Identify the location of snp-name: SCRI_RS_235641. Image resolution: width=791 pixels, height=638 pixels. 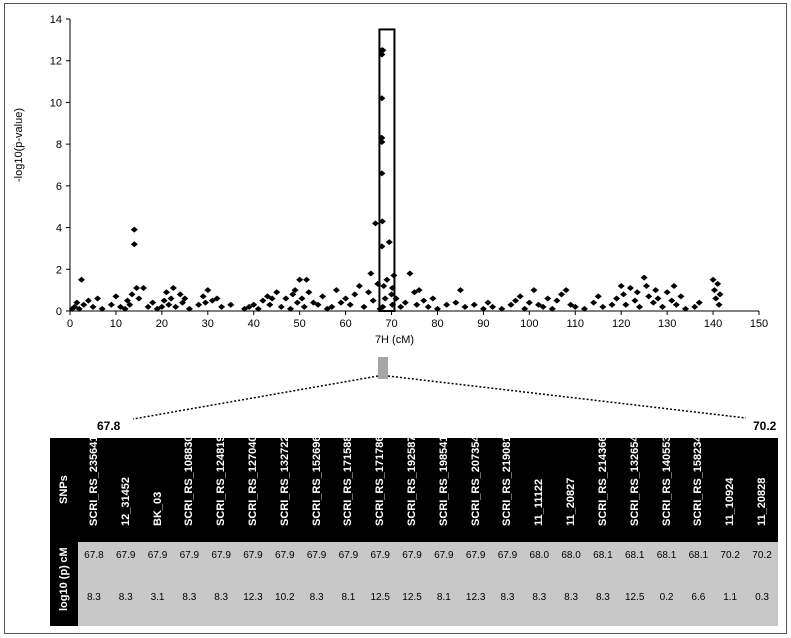
(93, 480).